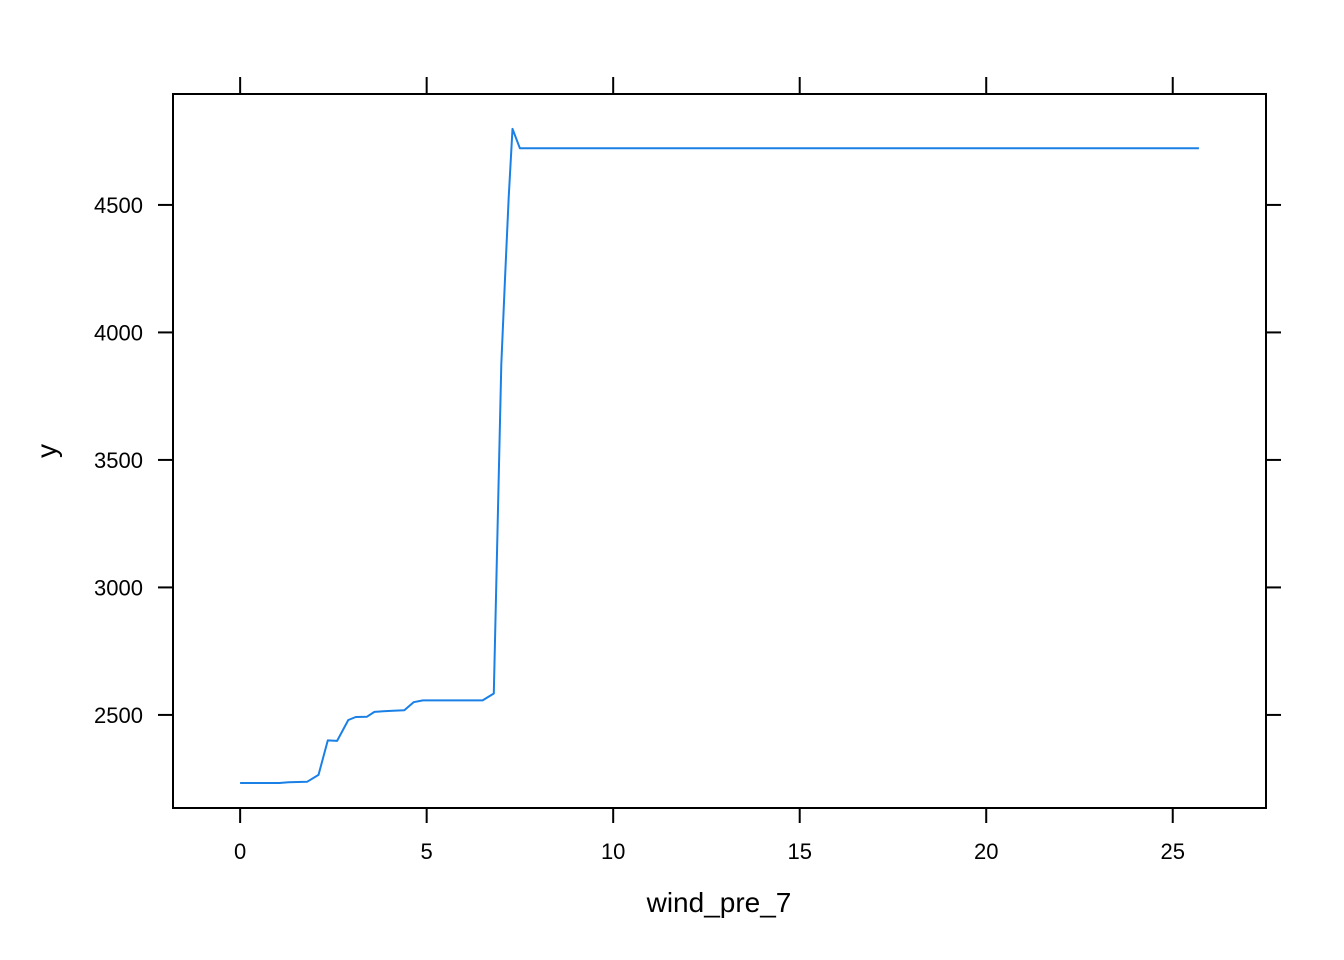  What do you see at coordinates (1172, 851) in the screenshot?
I see `x-tick-label: 25` at bounding box center [1172, 851].